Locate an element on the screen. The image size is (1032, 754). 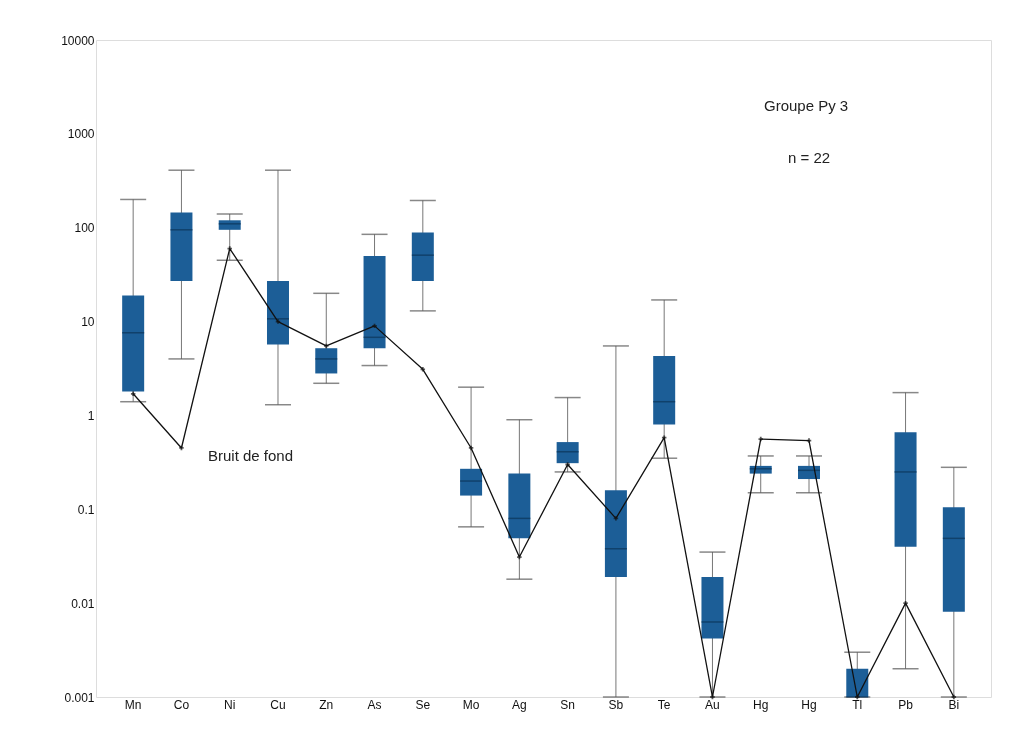
x-tick-label: Te is located at coordinates (664, 704).